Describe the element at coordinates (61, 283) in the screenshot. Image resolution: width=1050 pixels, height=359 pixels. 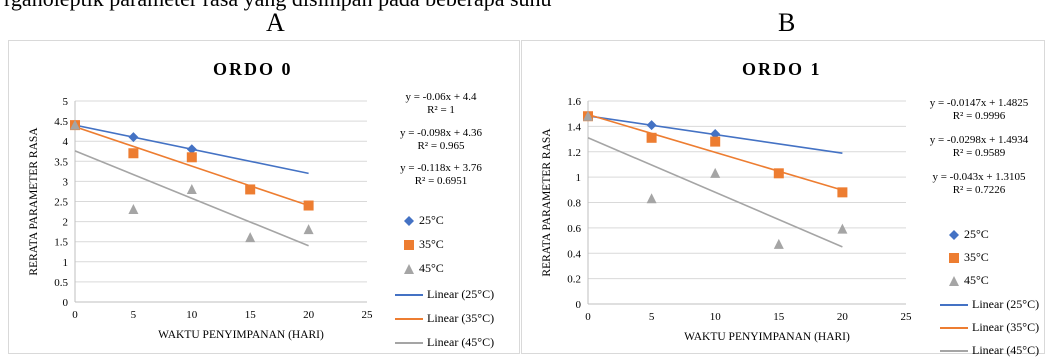
I see `y-tick-label: 0.5` at that location.